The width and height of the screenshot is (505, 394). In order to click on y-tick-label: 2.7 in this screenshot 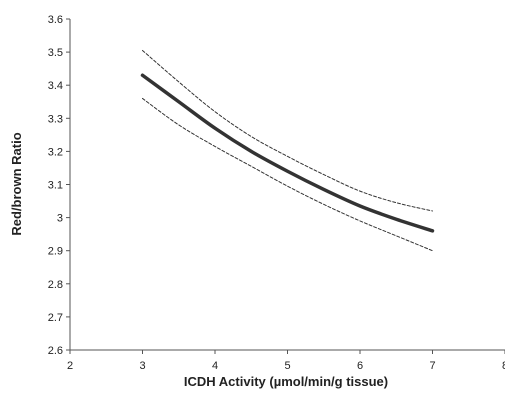, I will do `click(55, 318)`.